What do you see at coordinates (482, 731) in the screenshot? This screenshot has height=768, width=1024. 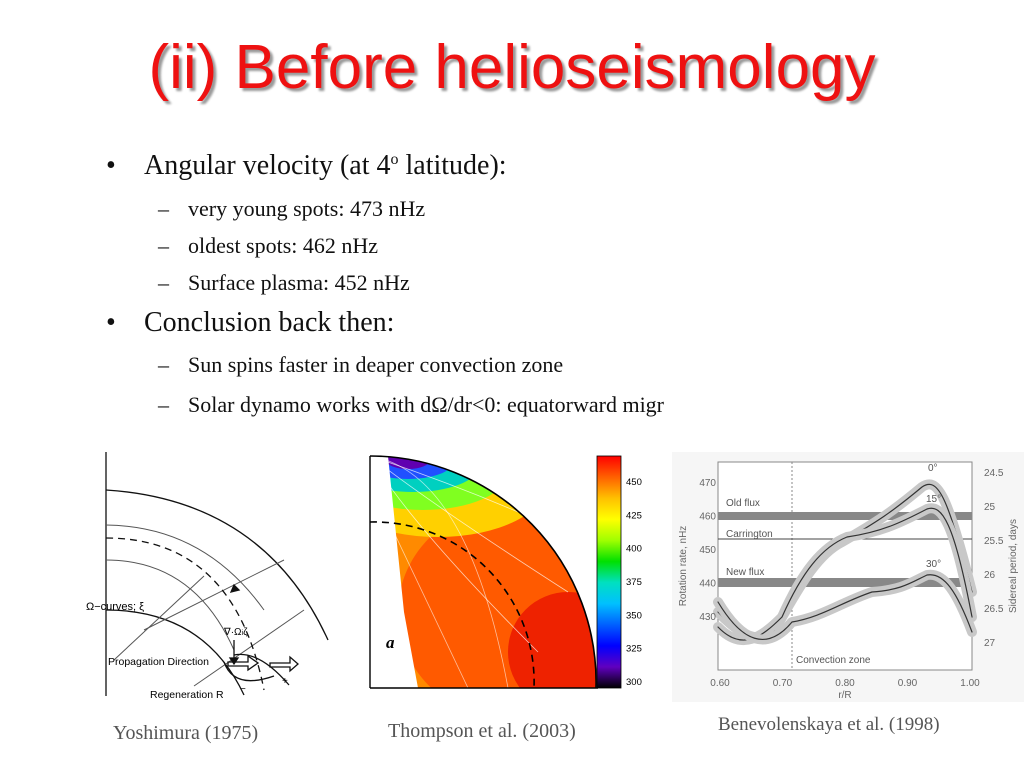 I see `caption-thompson: Thompson et al. (2003)` at bounding box center [482, 731].